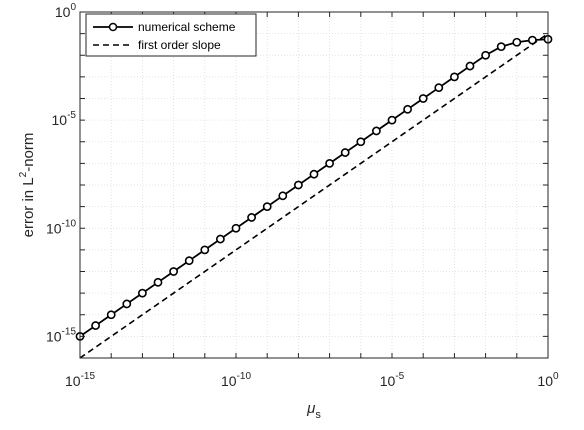  I want to click on x-axis-label-symbol: μ, so click(310, 408).